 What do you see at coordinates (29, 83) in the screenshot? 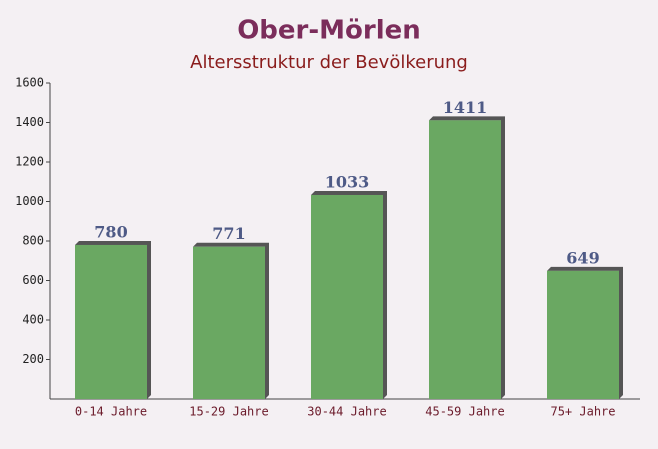
I see `y-tick-label: 1600` at bounding box center [29, 83].